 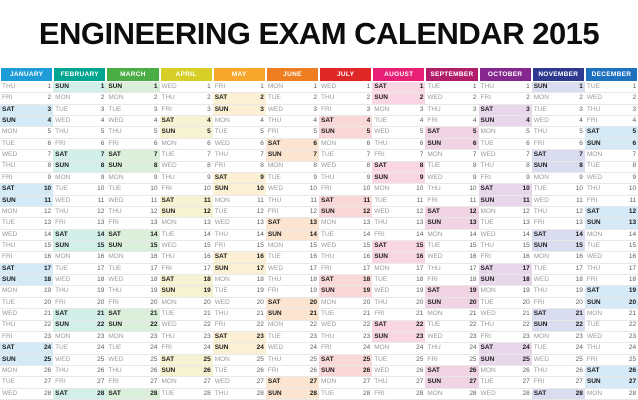 What do you see at coordinates (368, 155) in the screenshot?
I see `day-number: 7` at bounding box center [368, 155].